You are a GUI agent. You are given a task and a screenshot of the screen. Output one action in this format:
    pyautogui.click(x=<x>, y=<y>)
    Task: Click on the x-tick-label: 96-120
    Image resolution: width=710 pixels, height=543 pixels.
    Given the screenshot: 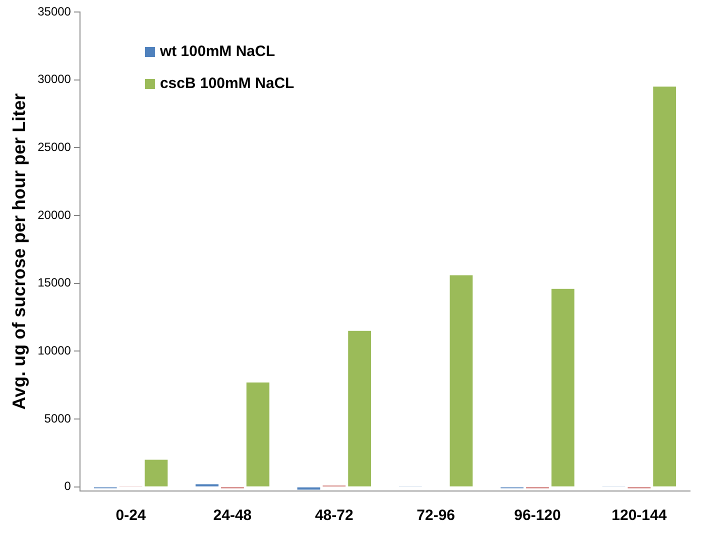 What is the action you would take?
    pyautogui.click(x=537, y=515)
    